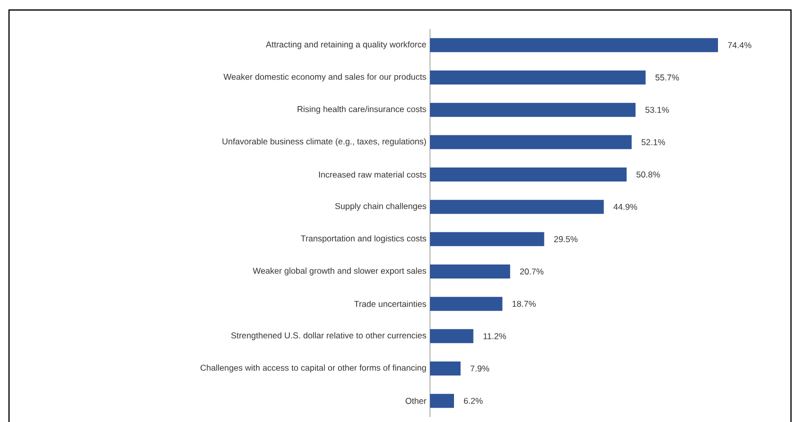  I want to click on y-tick-label: Rising health care/insurance costs, so click(362, 110).